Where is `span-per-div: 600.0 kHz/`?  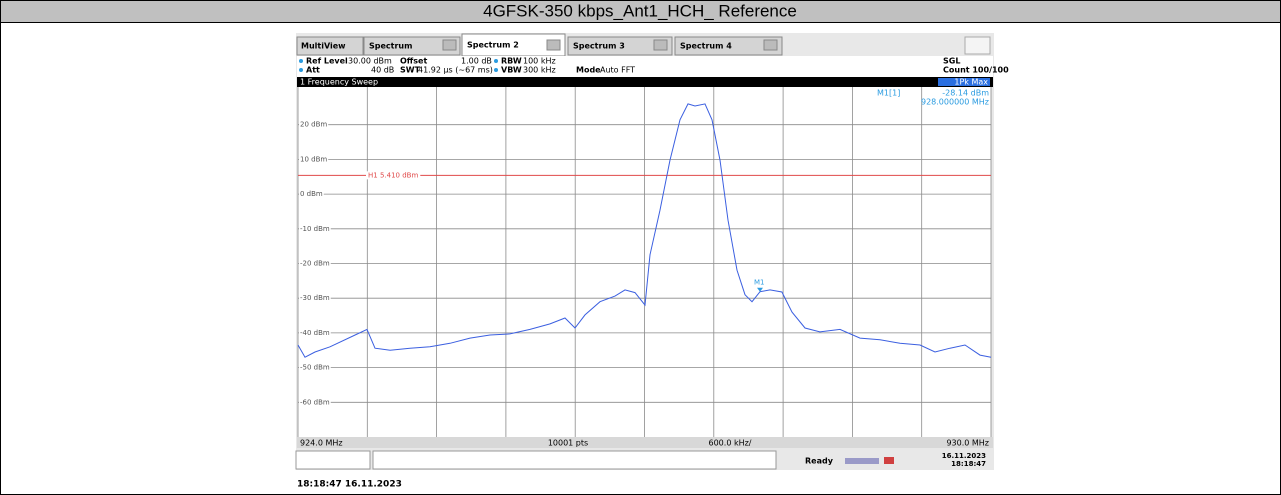 span-per-div: 600.0 kHz/ is located at coordinates (730, 443).